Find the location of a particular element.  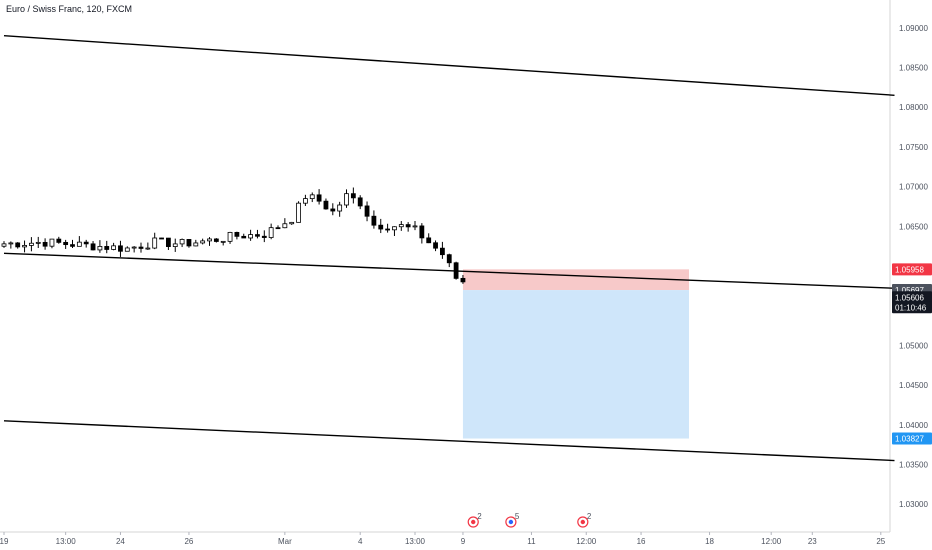

time-tick-label: 16 is located at coordinates (641, 541).